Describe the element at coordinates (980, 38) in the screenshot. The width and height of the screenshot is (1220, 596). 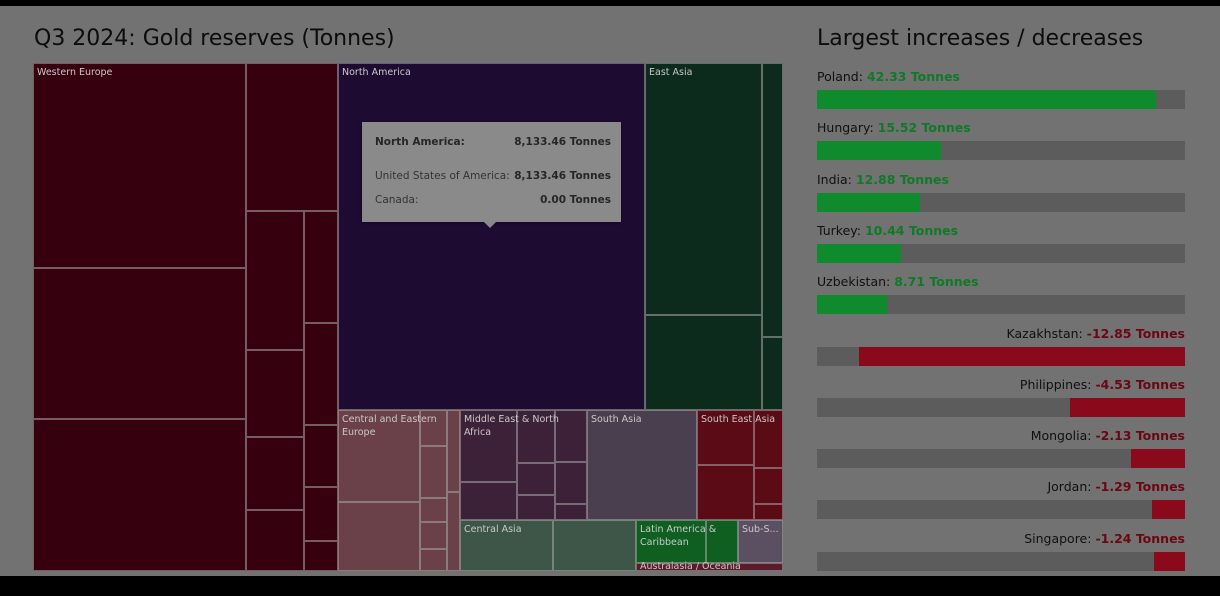
I see `bars-title: Largest increases / decreases` at that location.